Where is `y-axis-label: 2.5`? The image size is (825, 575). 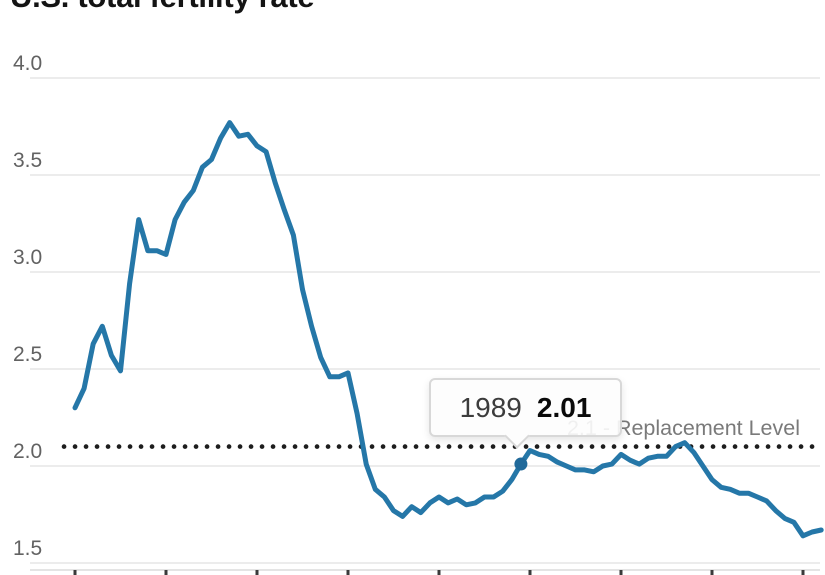
y-axis-label: 2.5 is located at coordinates (27, 354).